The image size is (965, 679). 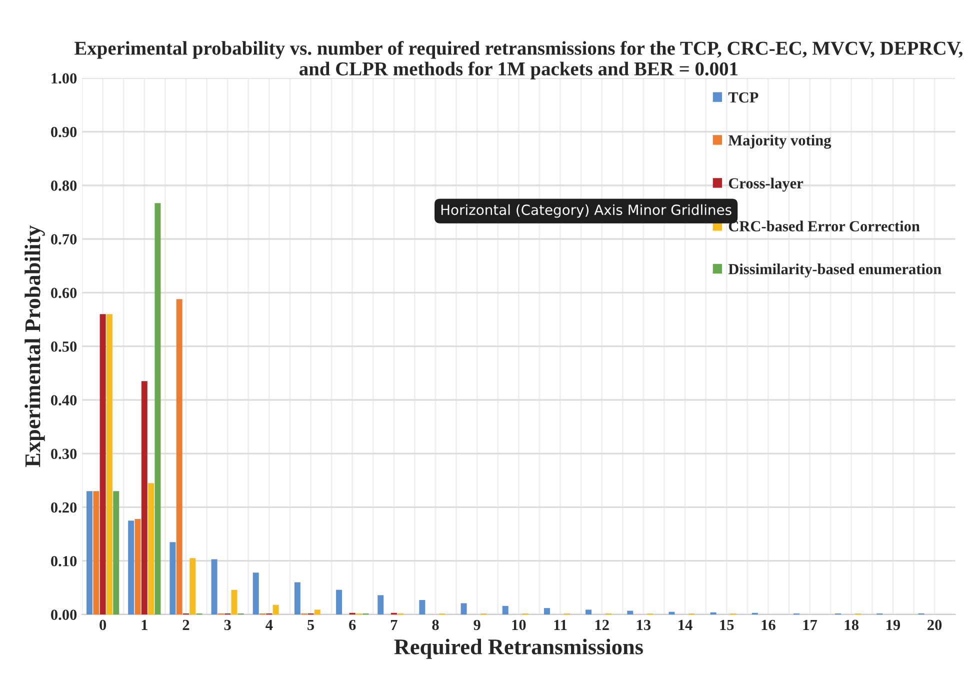 What do you see at coordinates (586, 211) in the screenshot?
I see `annotation: Horizontal (Category) Axis Minor Gridlines` at bounding box center [586, 211].